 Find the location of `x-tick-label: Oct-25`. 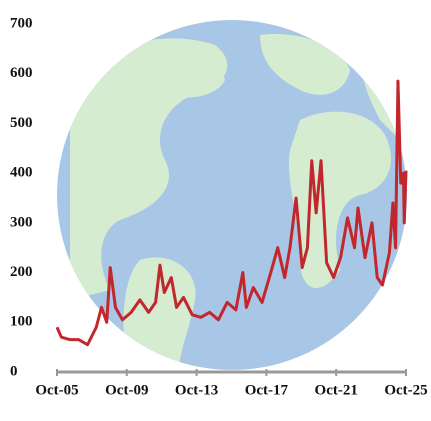

x-tick-label: Oct-25 is located at coordinates (405, 390).